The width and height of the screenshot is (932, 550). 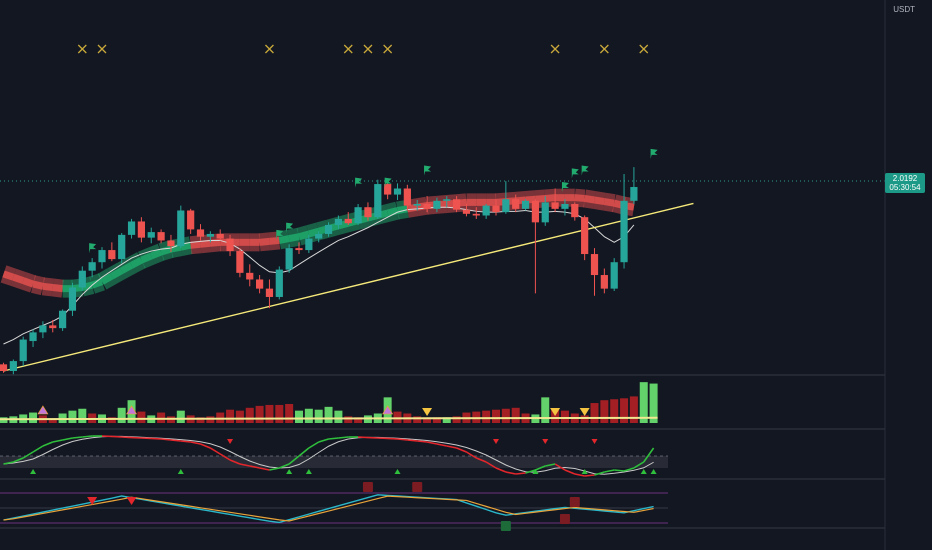 What do you see at coordinates (373, 201) in the screenshot?
I see `trade-signals` at bounding box center [373, 201].